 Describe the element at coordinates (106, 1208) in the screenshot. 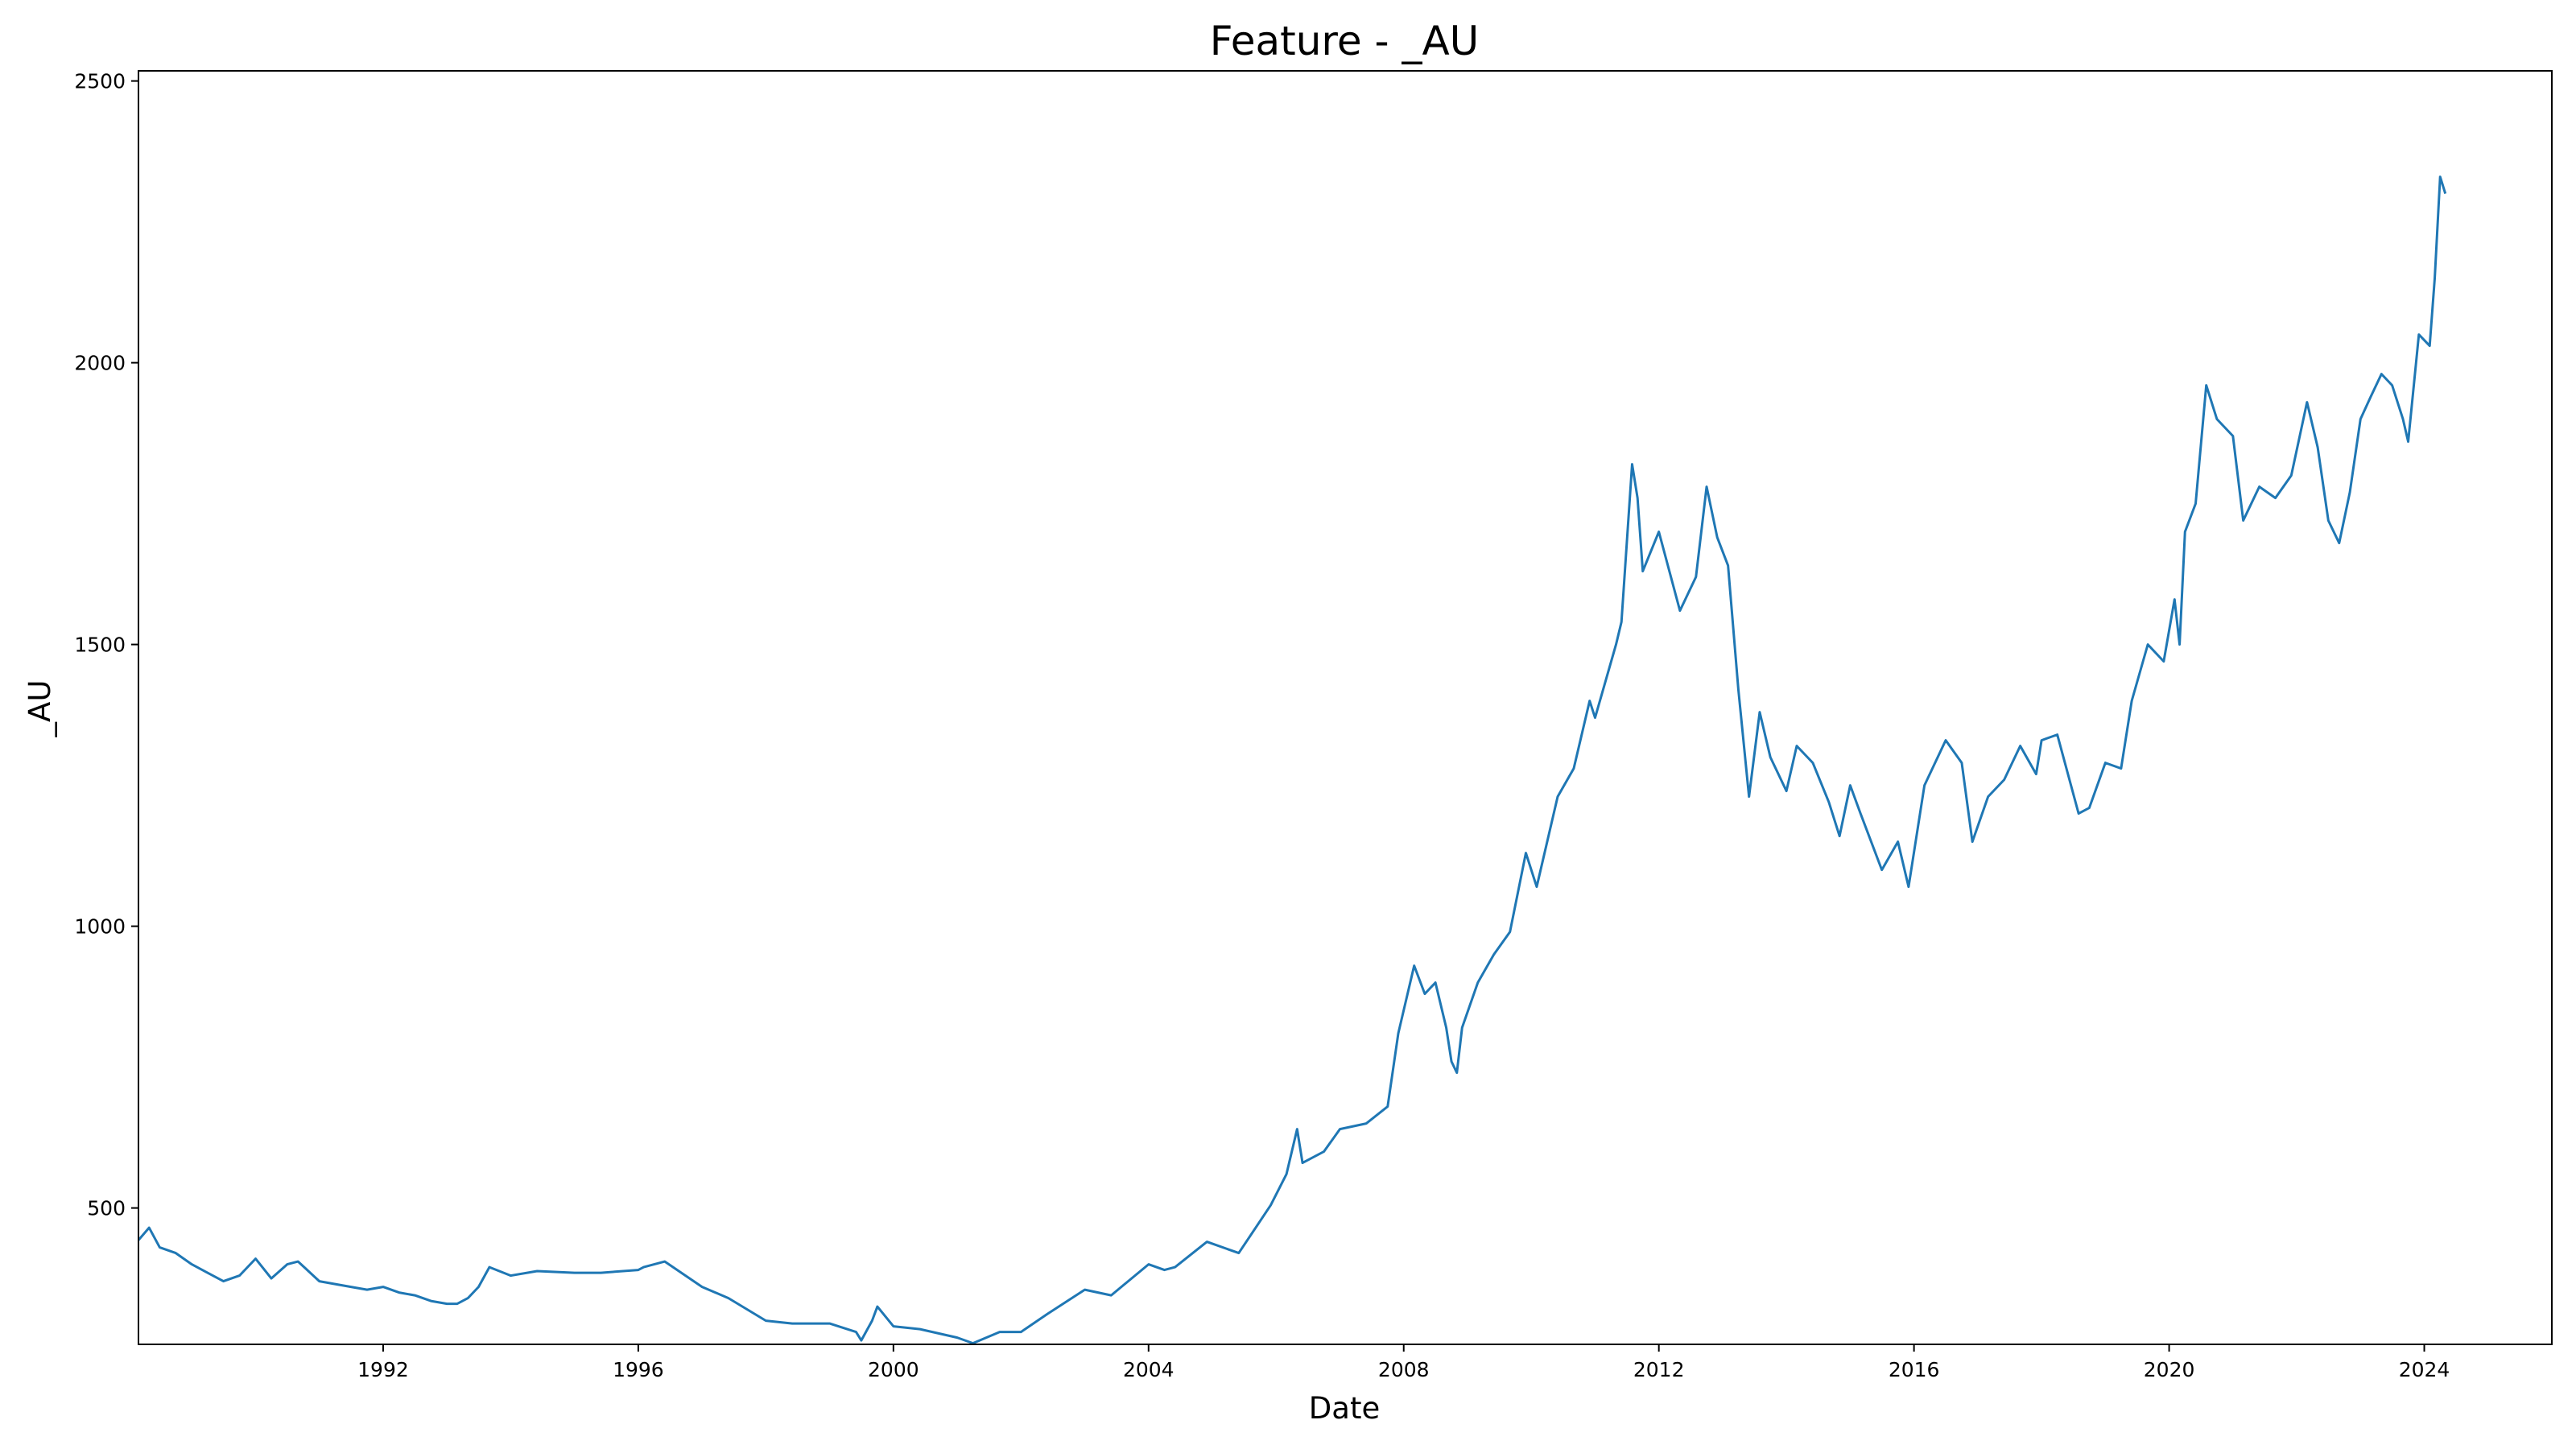

I see `y-tick-label: 500` at that location.